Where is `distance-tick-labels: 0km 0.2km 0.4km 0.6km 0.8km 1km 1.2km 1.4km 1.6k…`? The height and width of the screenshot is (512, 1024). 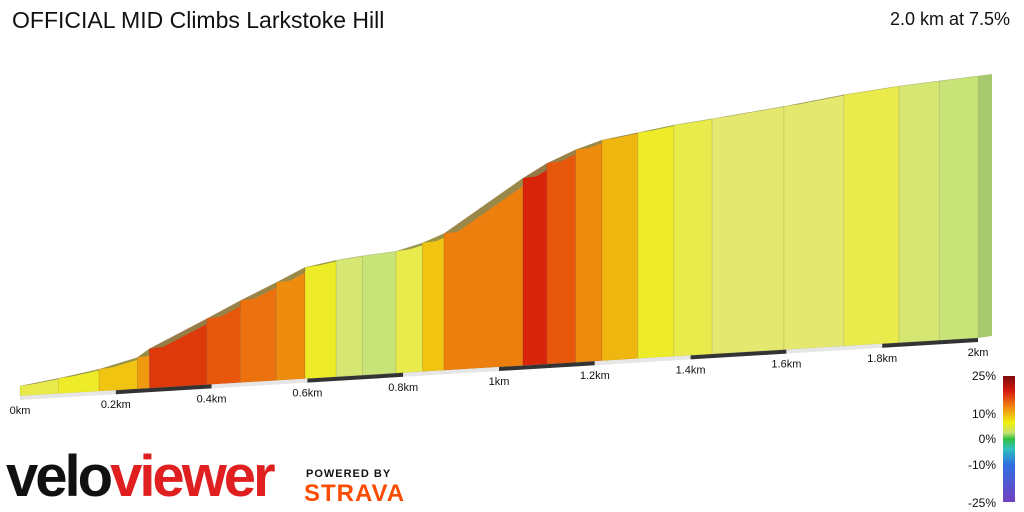 distance-tick-labels: 0km 0.2km 0.4km 0.6km 0.8km 1km 1.2km 1.4km 1.6k… is located at coordinates (499, 382).